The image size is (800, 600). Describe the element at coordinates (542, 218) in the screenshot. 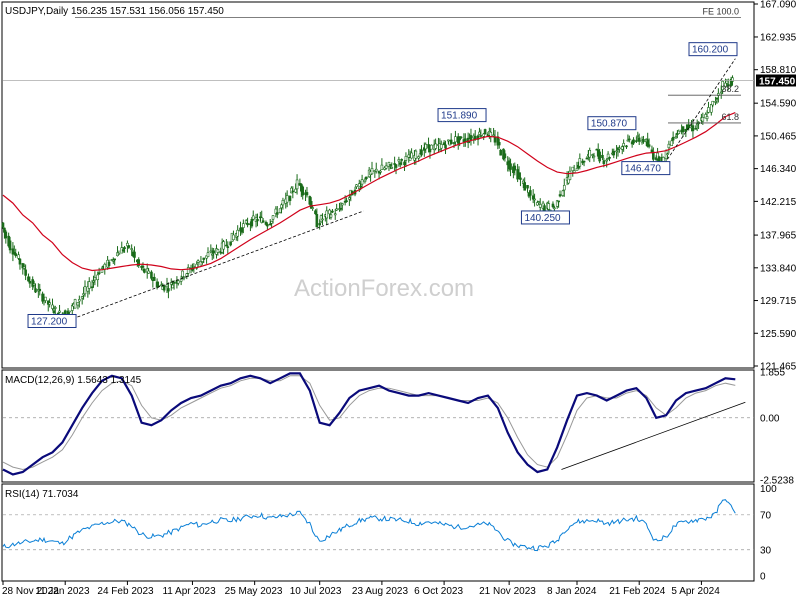

I see `swing-label: 140.250` at that location.